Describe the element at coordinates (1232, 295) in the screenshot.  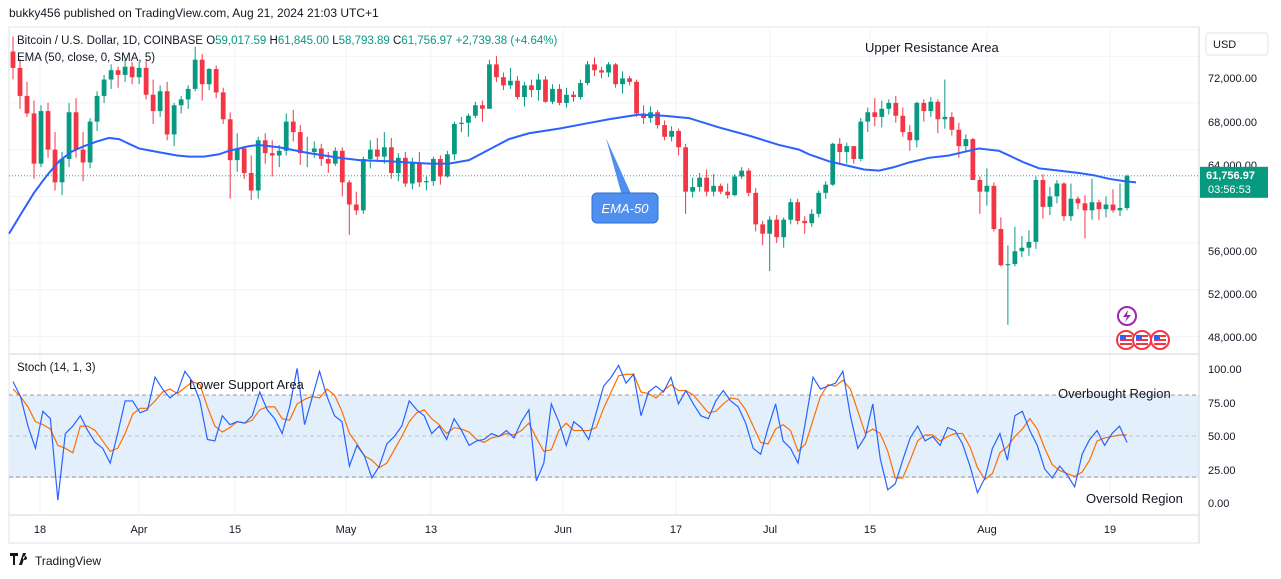
I see `price-tick: 52,000.00` at that location.